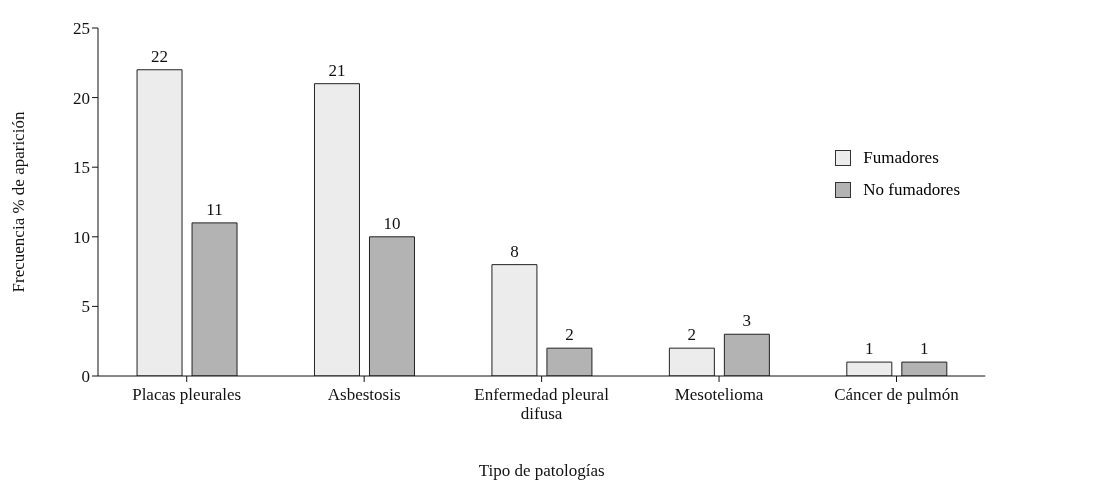 The height and width of the screenshot is (493, 1118). What do you see at coordinates (214, 209) in the screenshot?
I see `data-label: 11` at bounding box center [214, 209].